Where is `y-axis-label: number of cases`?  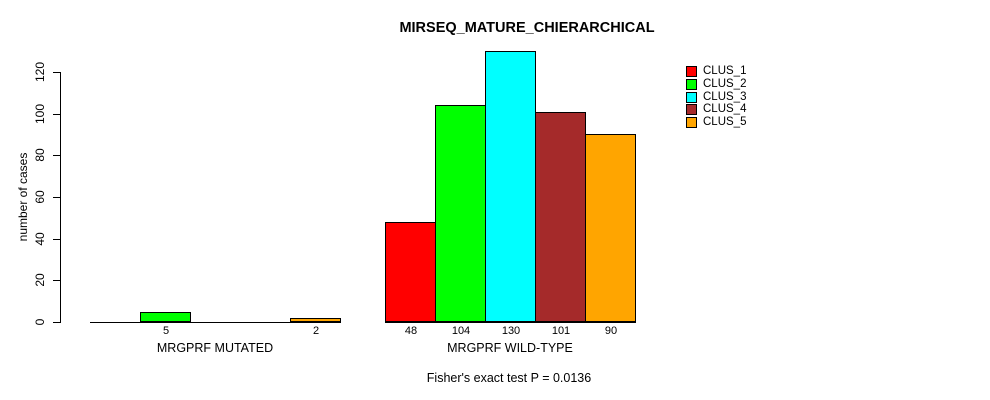
y-axis-label: number of cases is located at coordinates (23, 197).